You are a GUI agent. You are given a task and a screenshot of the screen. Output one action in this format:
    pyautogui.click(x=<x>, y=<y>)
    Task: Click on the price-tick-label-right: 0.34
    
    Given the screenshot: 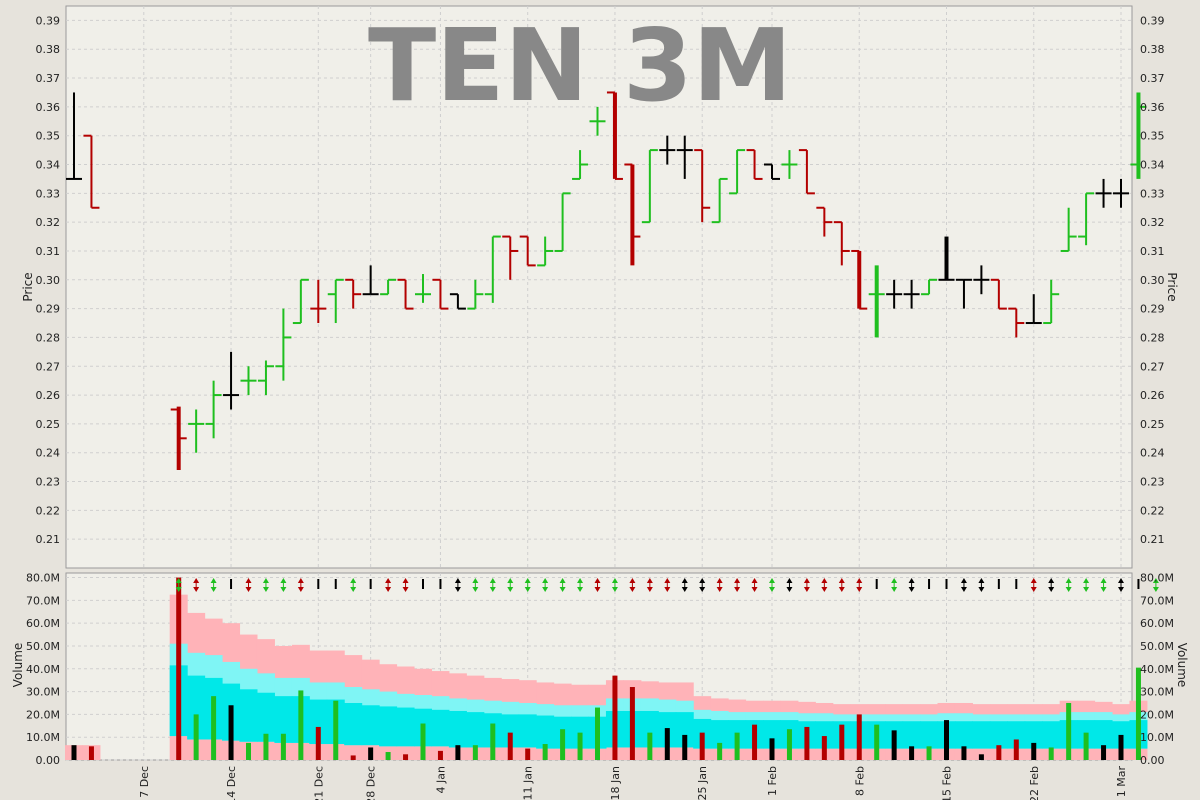 What is the action you would take?
    pyautogui.click(x=1152, y=165)
    